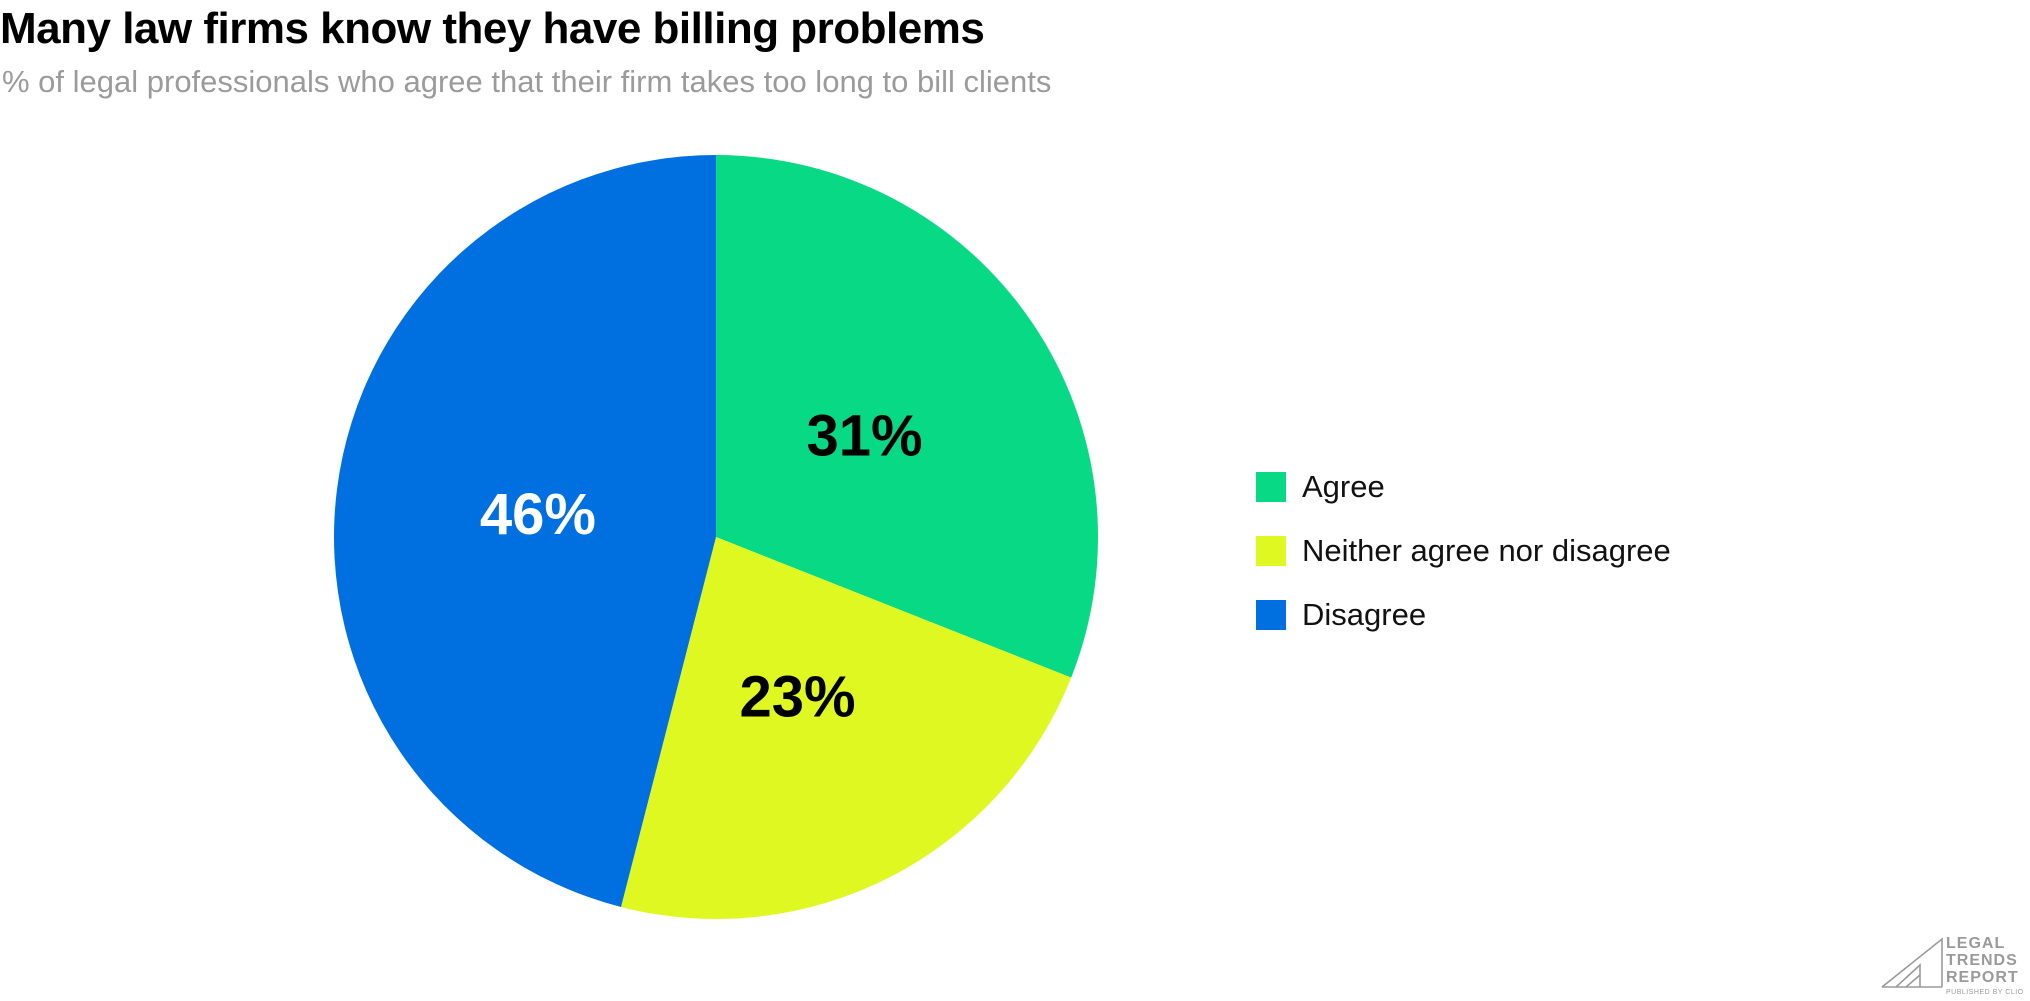  I want to click on slice-value-label-agree: 31%, so click(864, 436).